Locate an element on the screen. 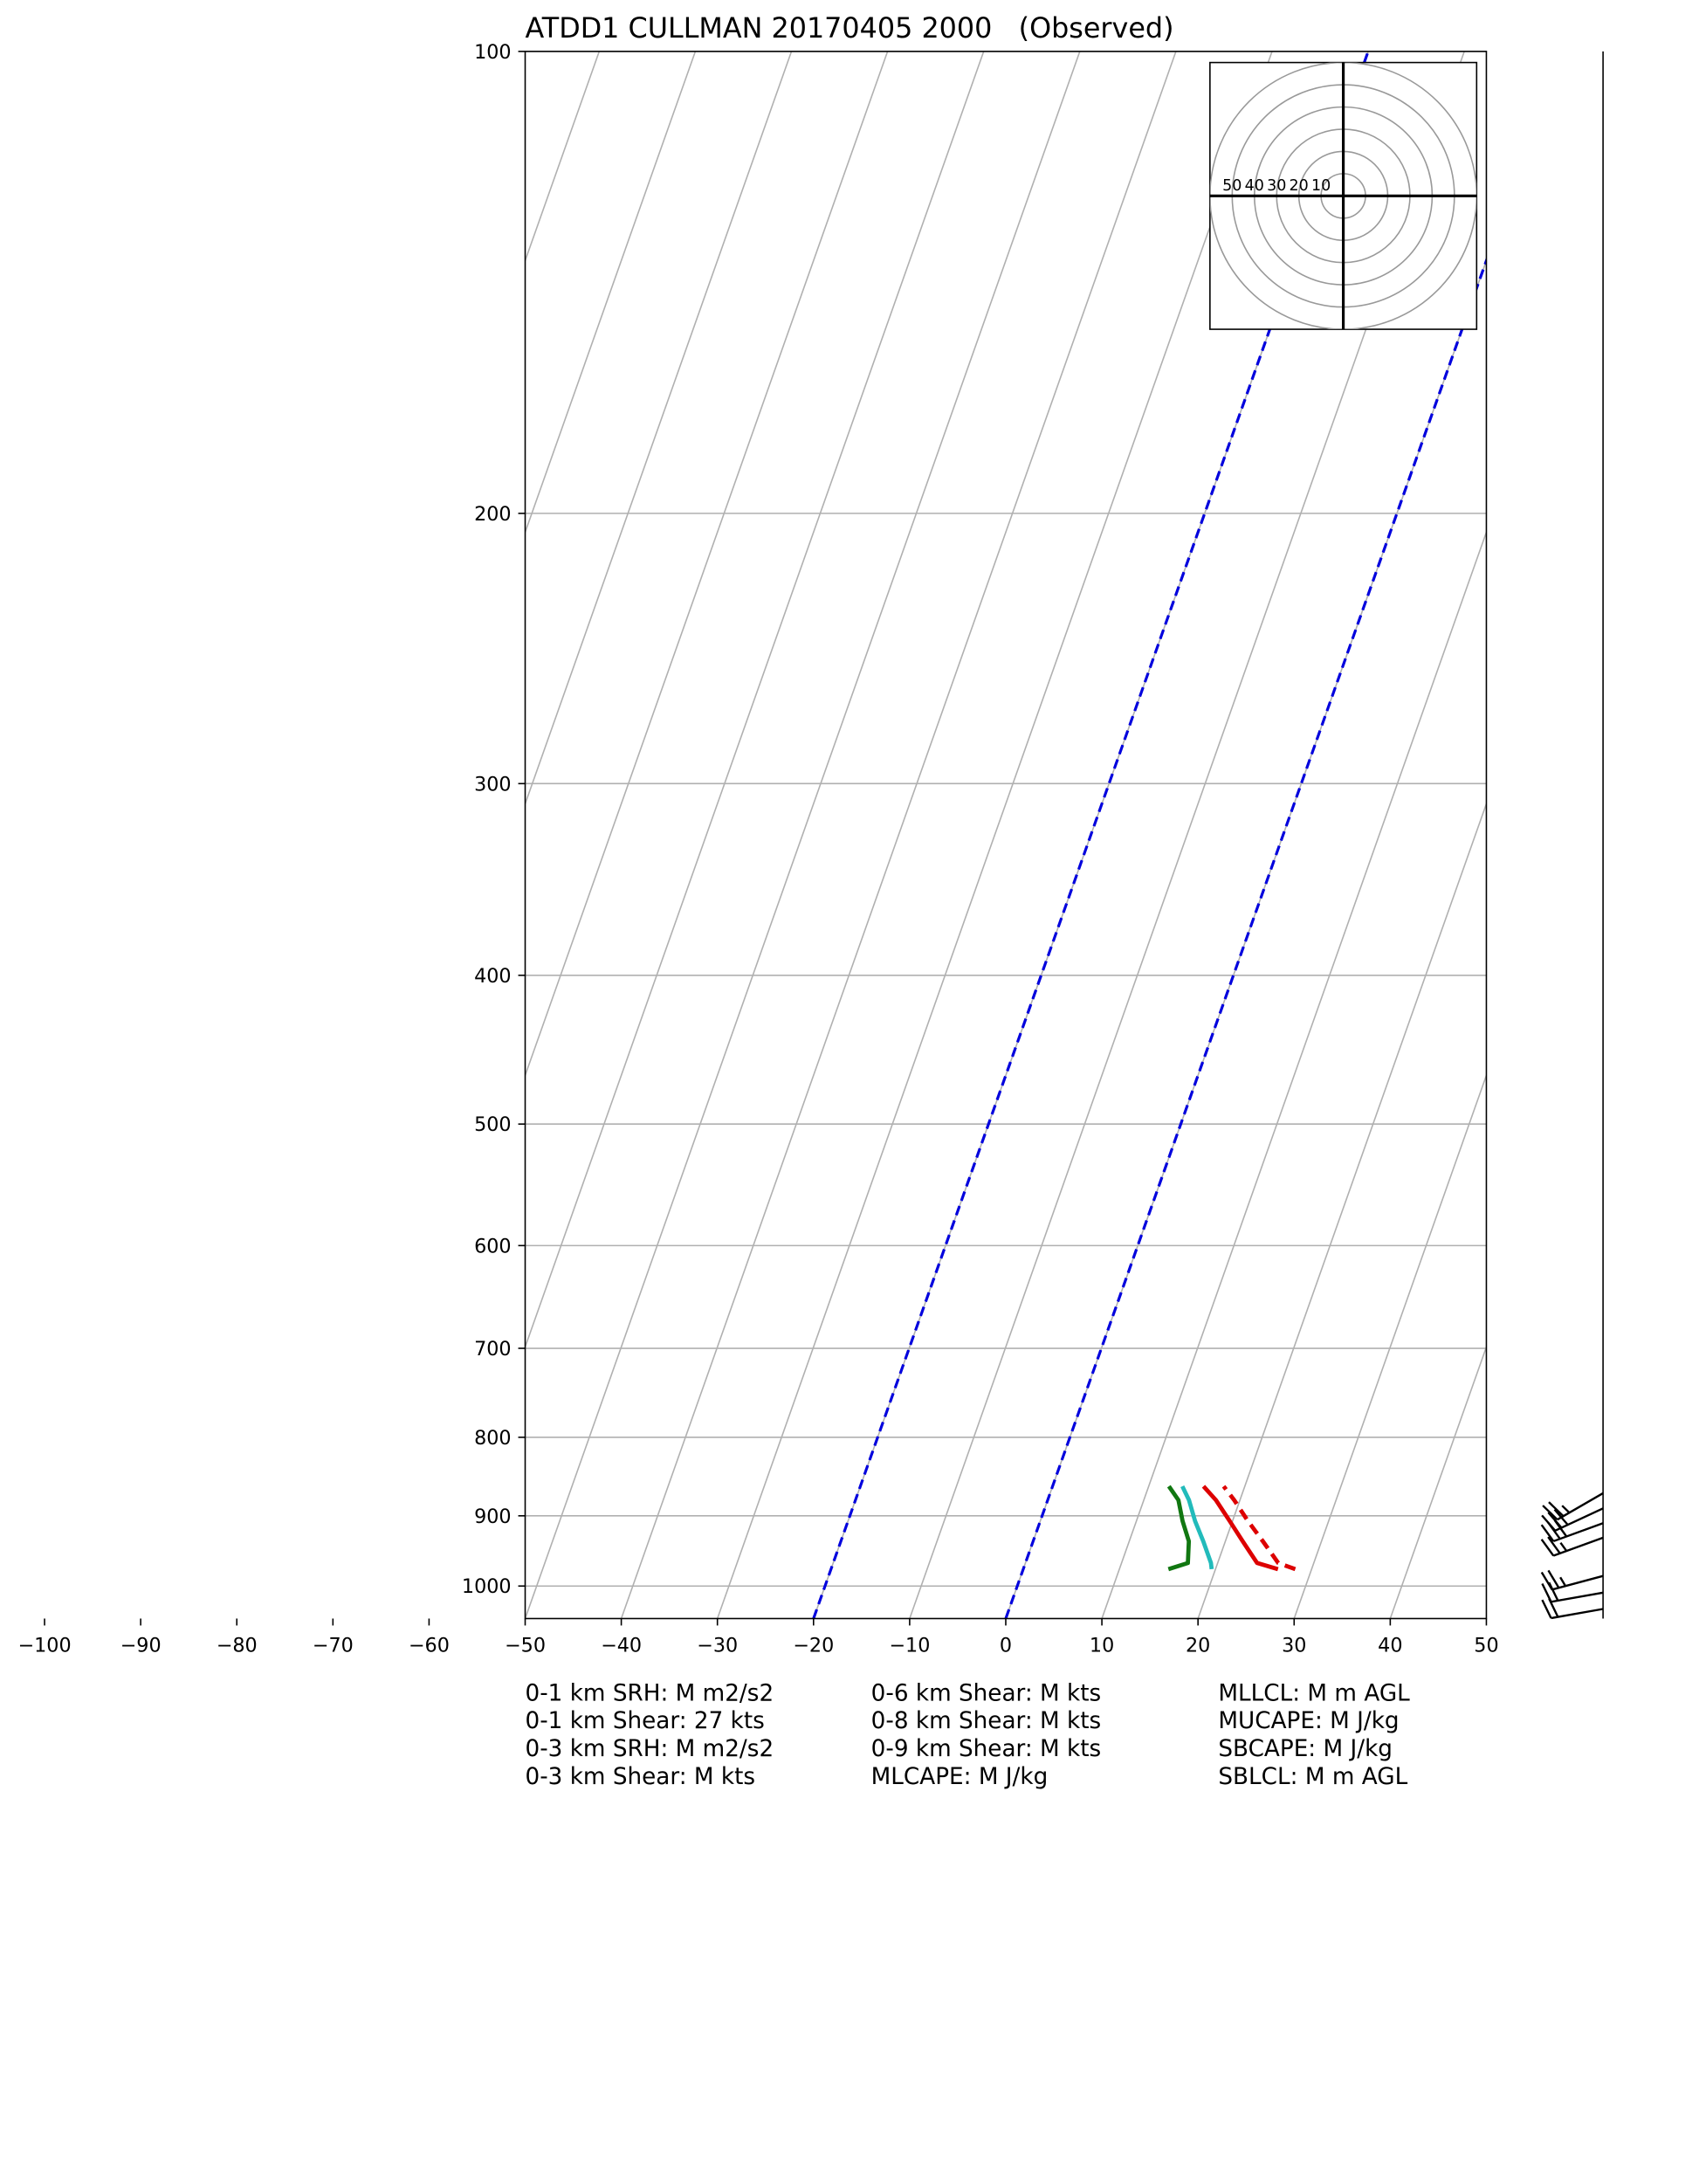  hodograph-ring-label: 30 is located at coordinates (1276, 186).